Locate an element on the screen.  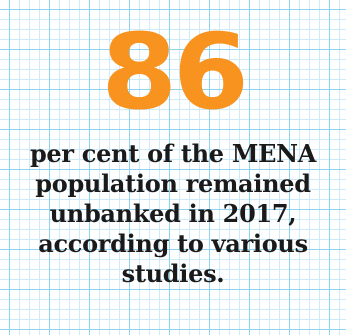
caption-line-3: unbanked in 2017, is located at coordinates (173, 213).